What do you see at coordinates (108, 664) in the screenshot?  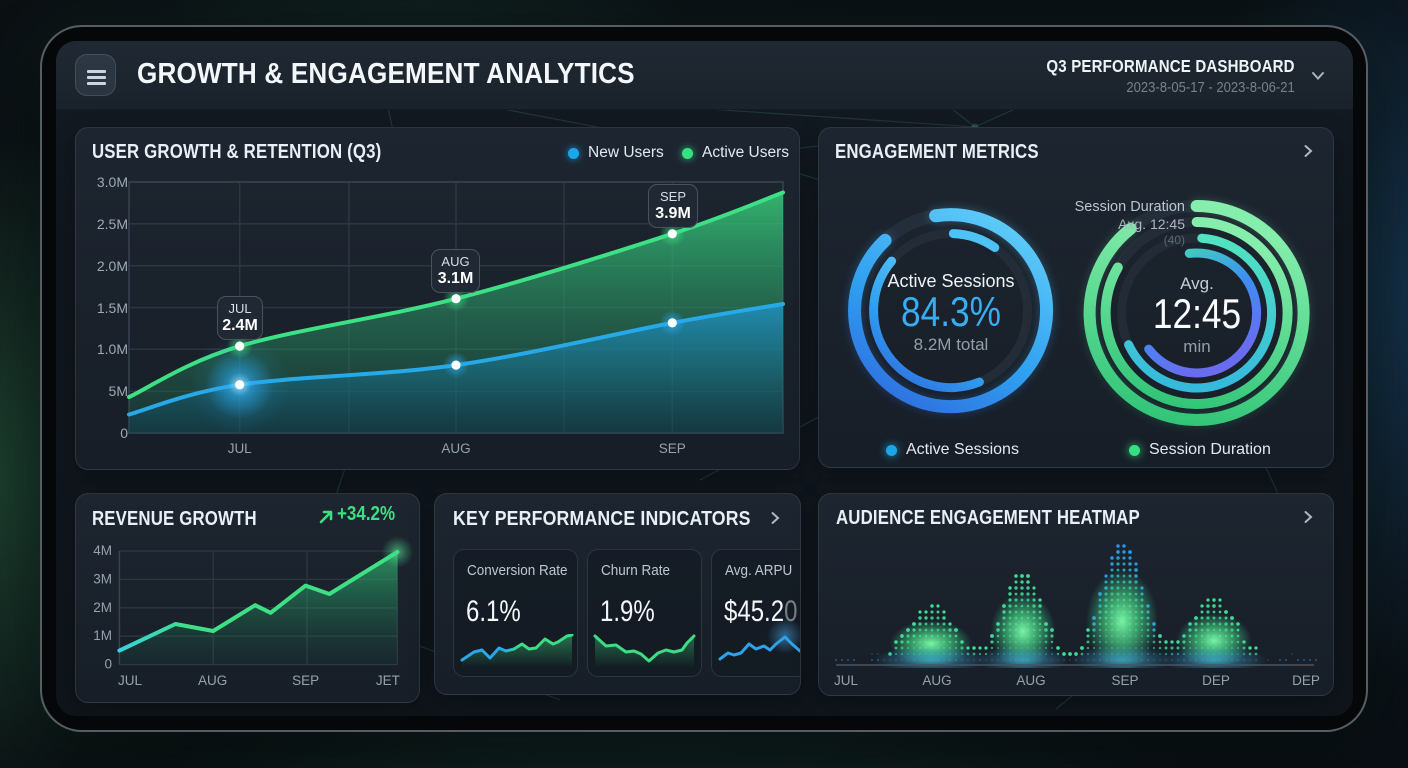 I see `svg-text: 0` at bounding box center [108, 664].